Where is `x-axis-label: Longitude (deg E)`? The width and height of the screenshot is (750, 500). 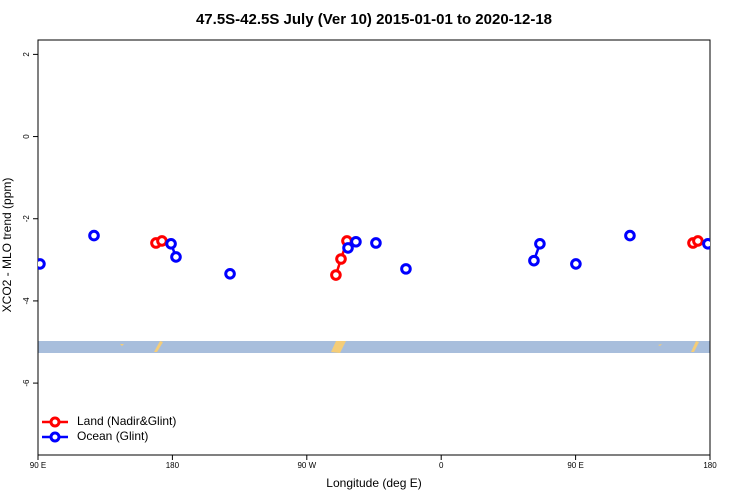
x-axis-label: Longitude (deg E) is located at coordinates (373, 483).